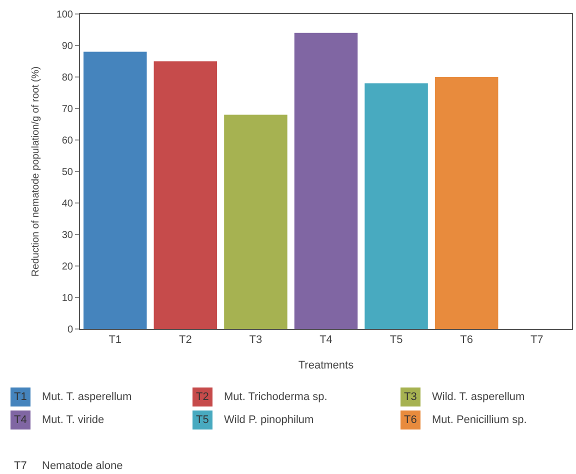 This screenshot has width=576, height=474. What do you see at coordinates (276, 397) in the screenshot?
I see `text: Mut. Trichoderma sp.` at bounding box center [276, 397].